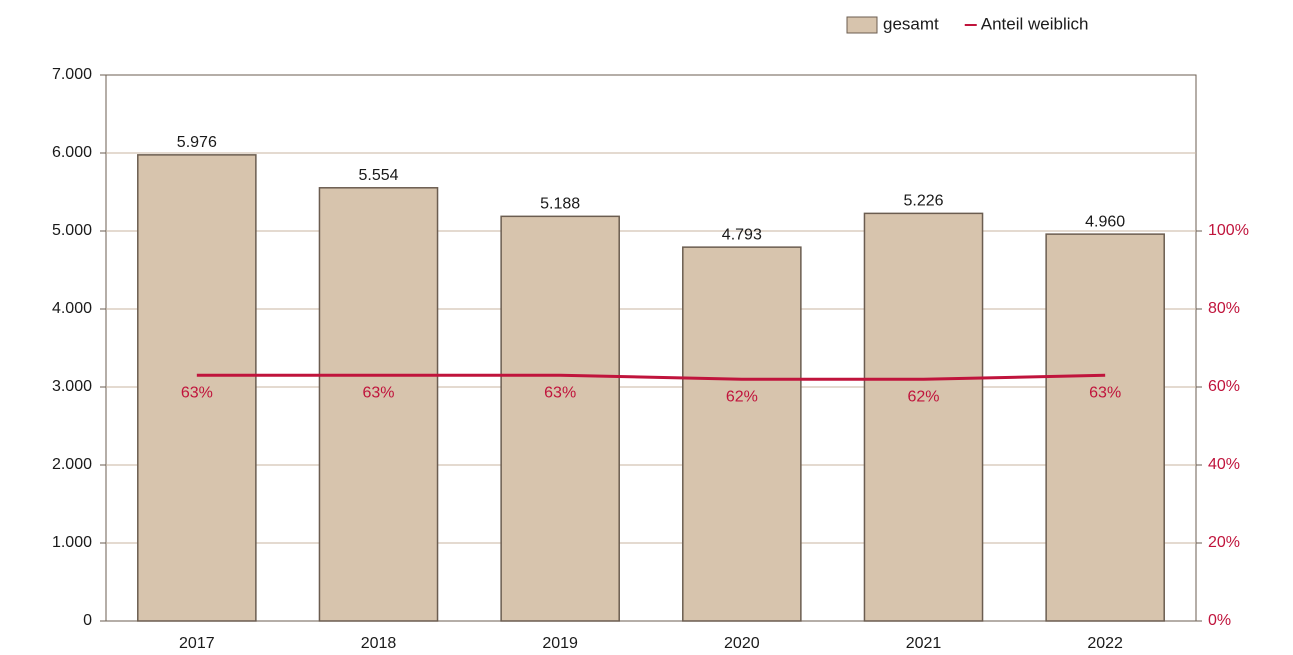 This screenshot has height=655, width=1293. Describe the element at coordinates (560, 643) in the screenshot. I see `x-tick-label: 2019` at that location.